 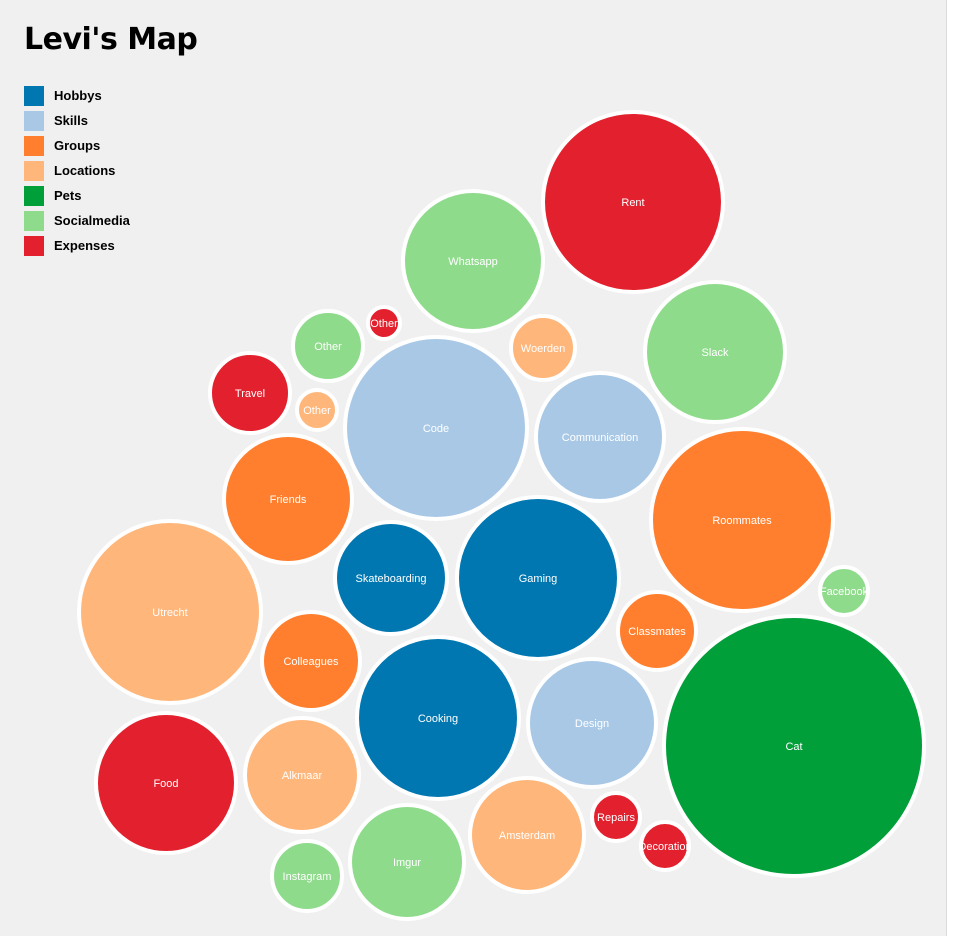 I want to click on legend-item-pets: Pets, so click(x=77, y=195).